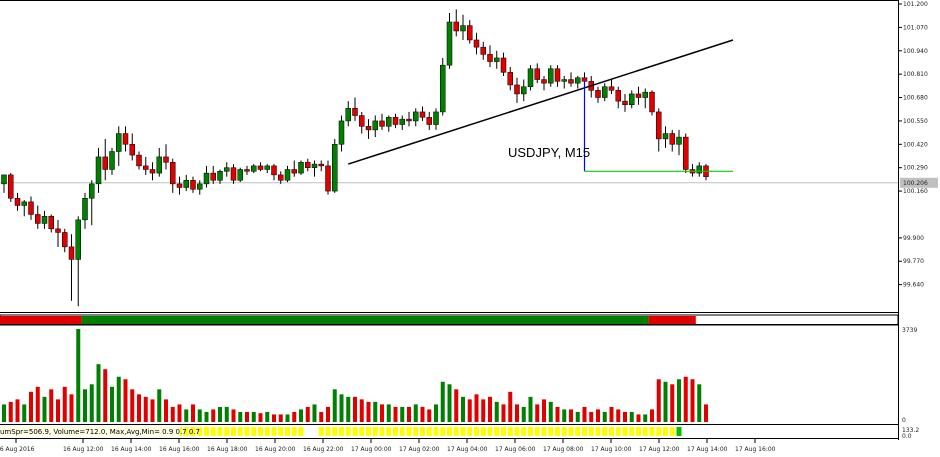 Image resolution: width=940 pixels, height=457 pixels. What do you see at coordinates (707, 449) in the screenshot?
I see `time-tick-label: 17 Aug 14:00` at bounding box center [707, 449].